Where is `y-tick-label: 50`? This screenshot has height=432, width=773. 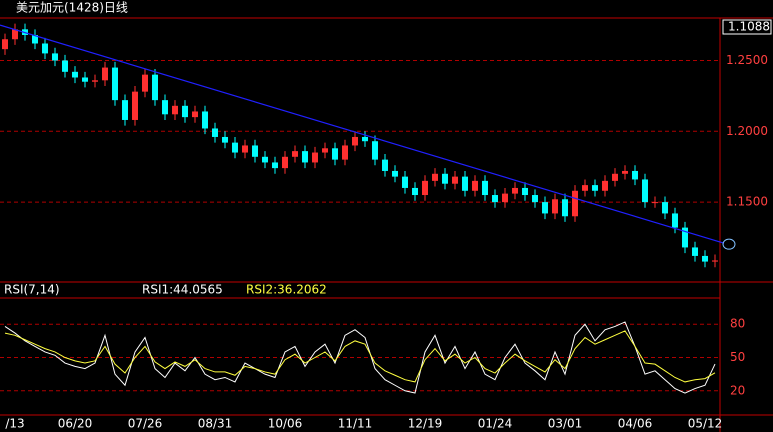 y-tick-label: 50 is located at coordinates (737, 357).